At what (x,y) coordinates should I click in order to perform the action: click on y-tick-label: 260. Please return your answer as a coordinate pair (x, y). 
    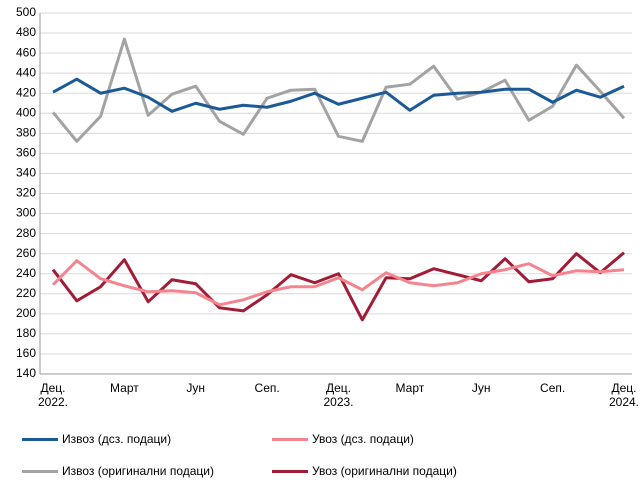
    Looking at the image, I should click on (26, 253).